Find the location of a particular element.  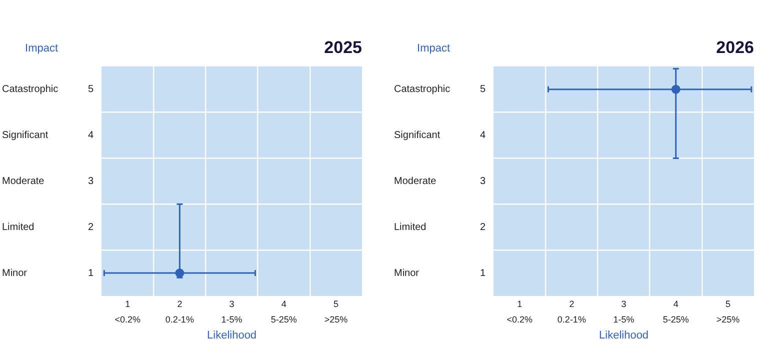

chart-title: 2025 is located at coordinates (343, 47).